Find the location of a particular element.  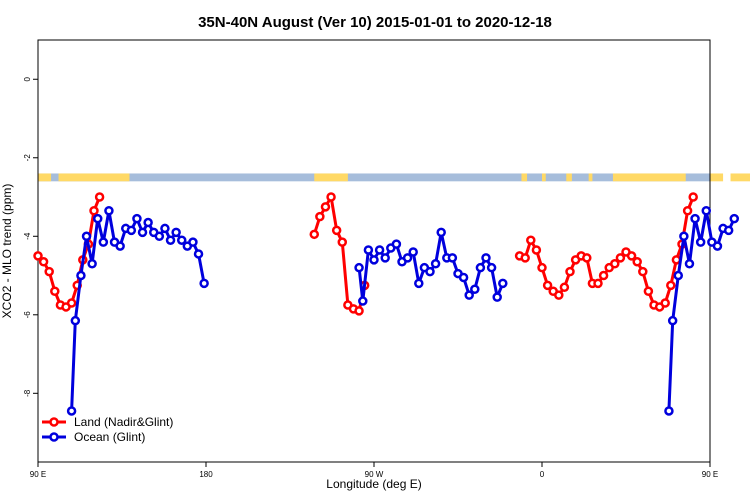

x-tick-label: 90 E is located at coordinates (710, 474).